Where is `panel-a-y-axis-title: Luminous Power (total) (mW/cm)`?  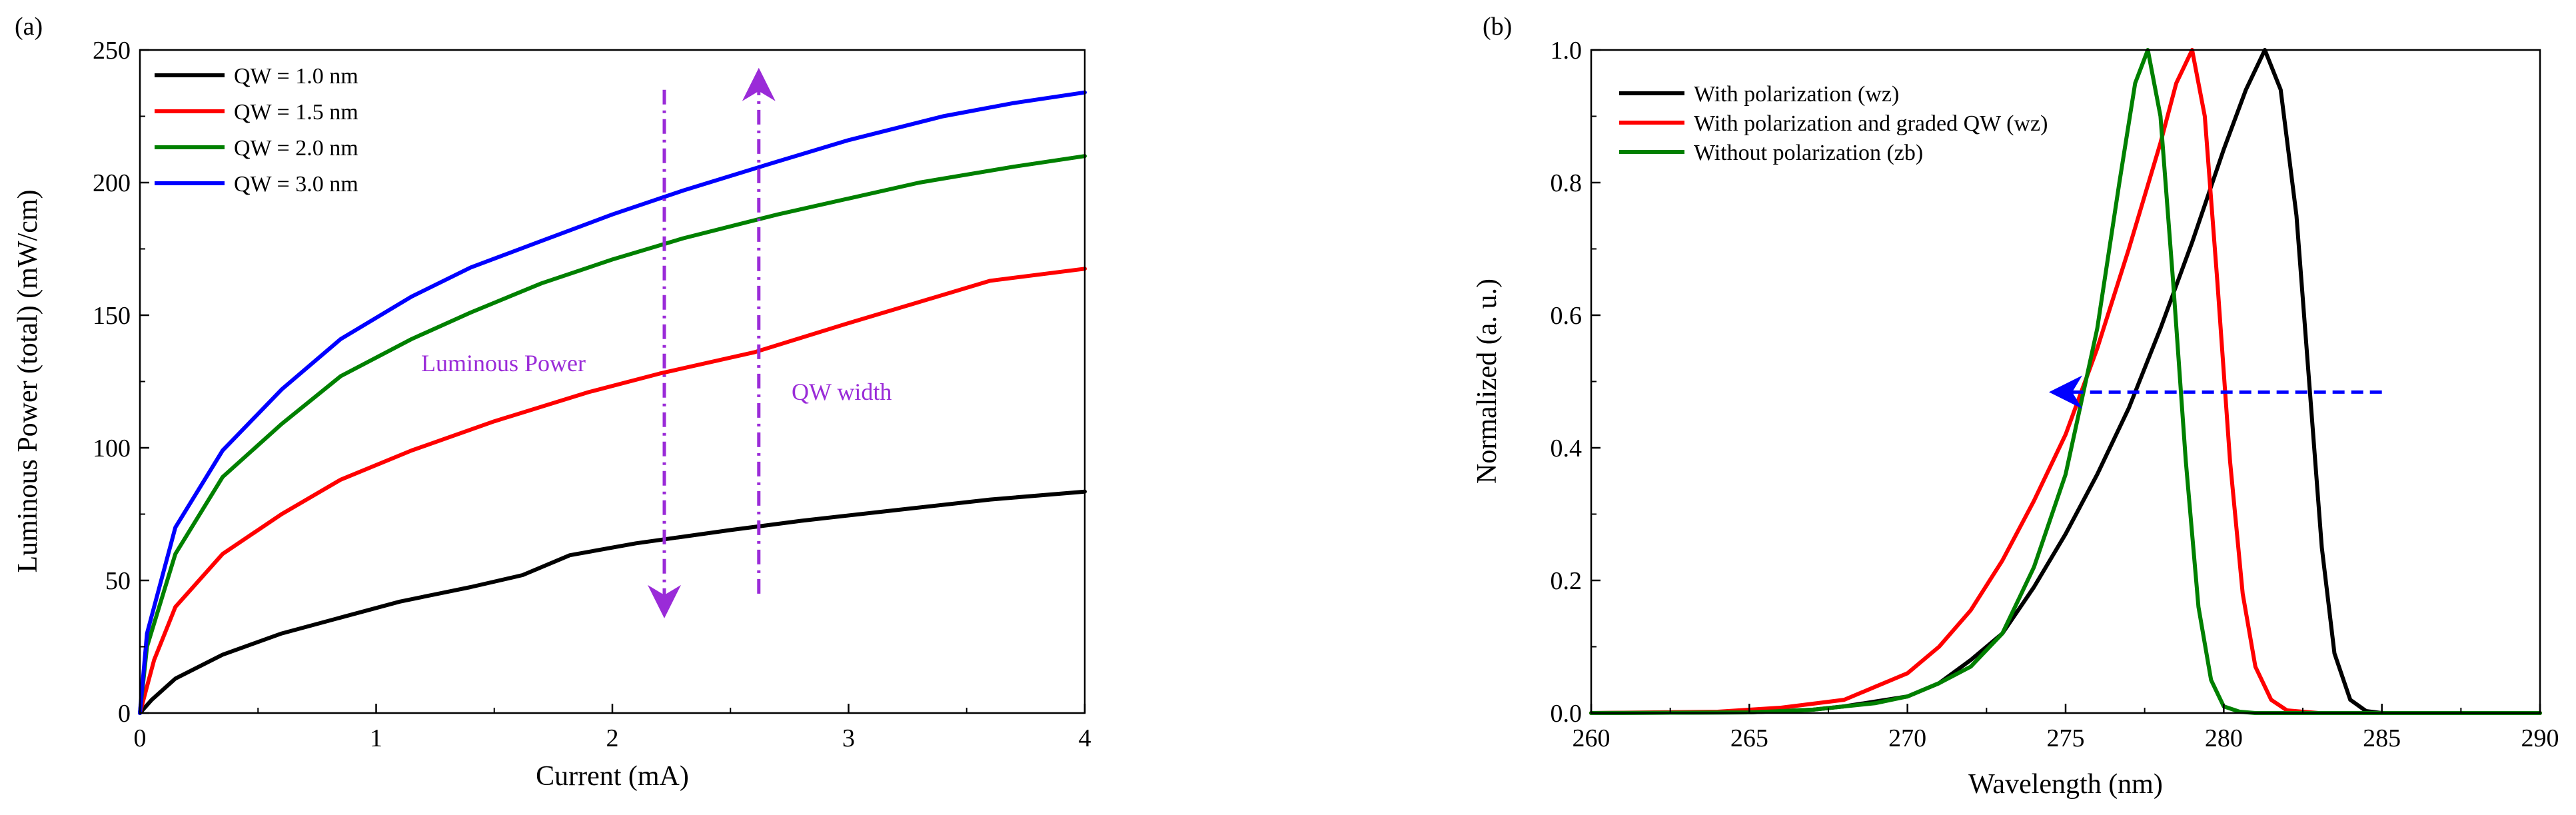 panel-a-y-axis-title: Luminous Power (total) (mW/cm) is located at coordinates (28, 380).